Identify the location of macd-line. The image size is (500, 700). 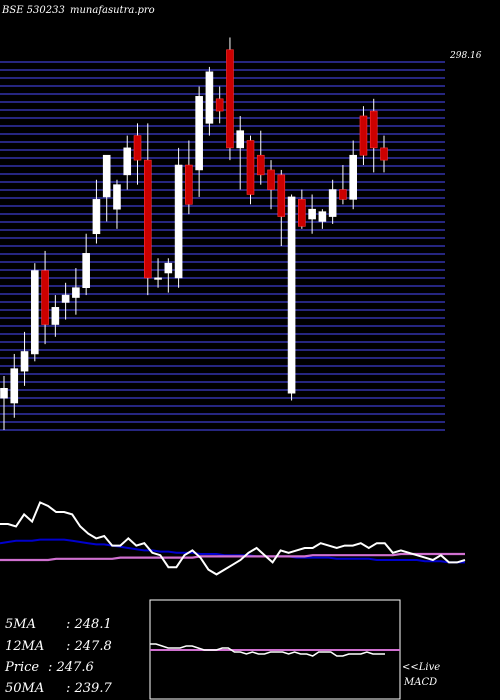
(267, 650).